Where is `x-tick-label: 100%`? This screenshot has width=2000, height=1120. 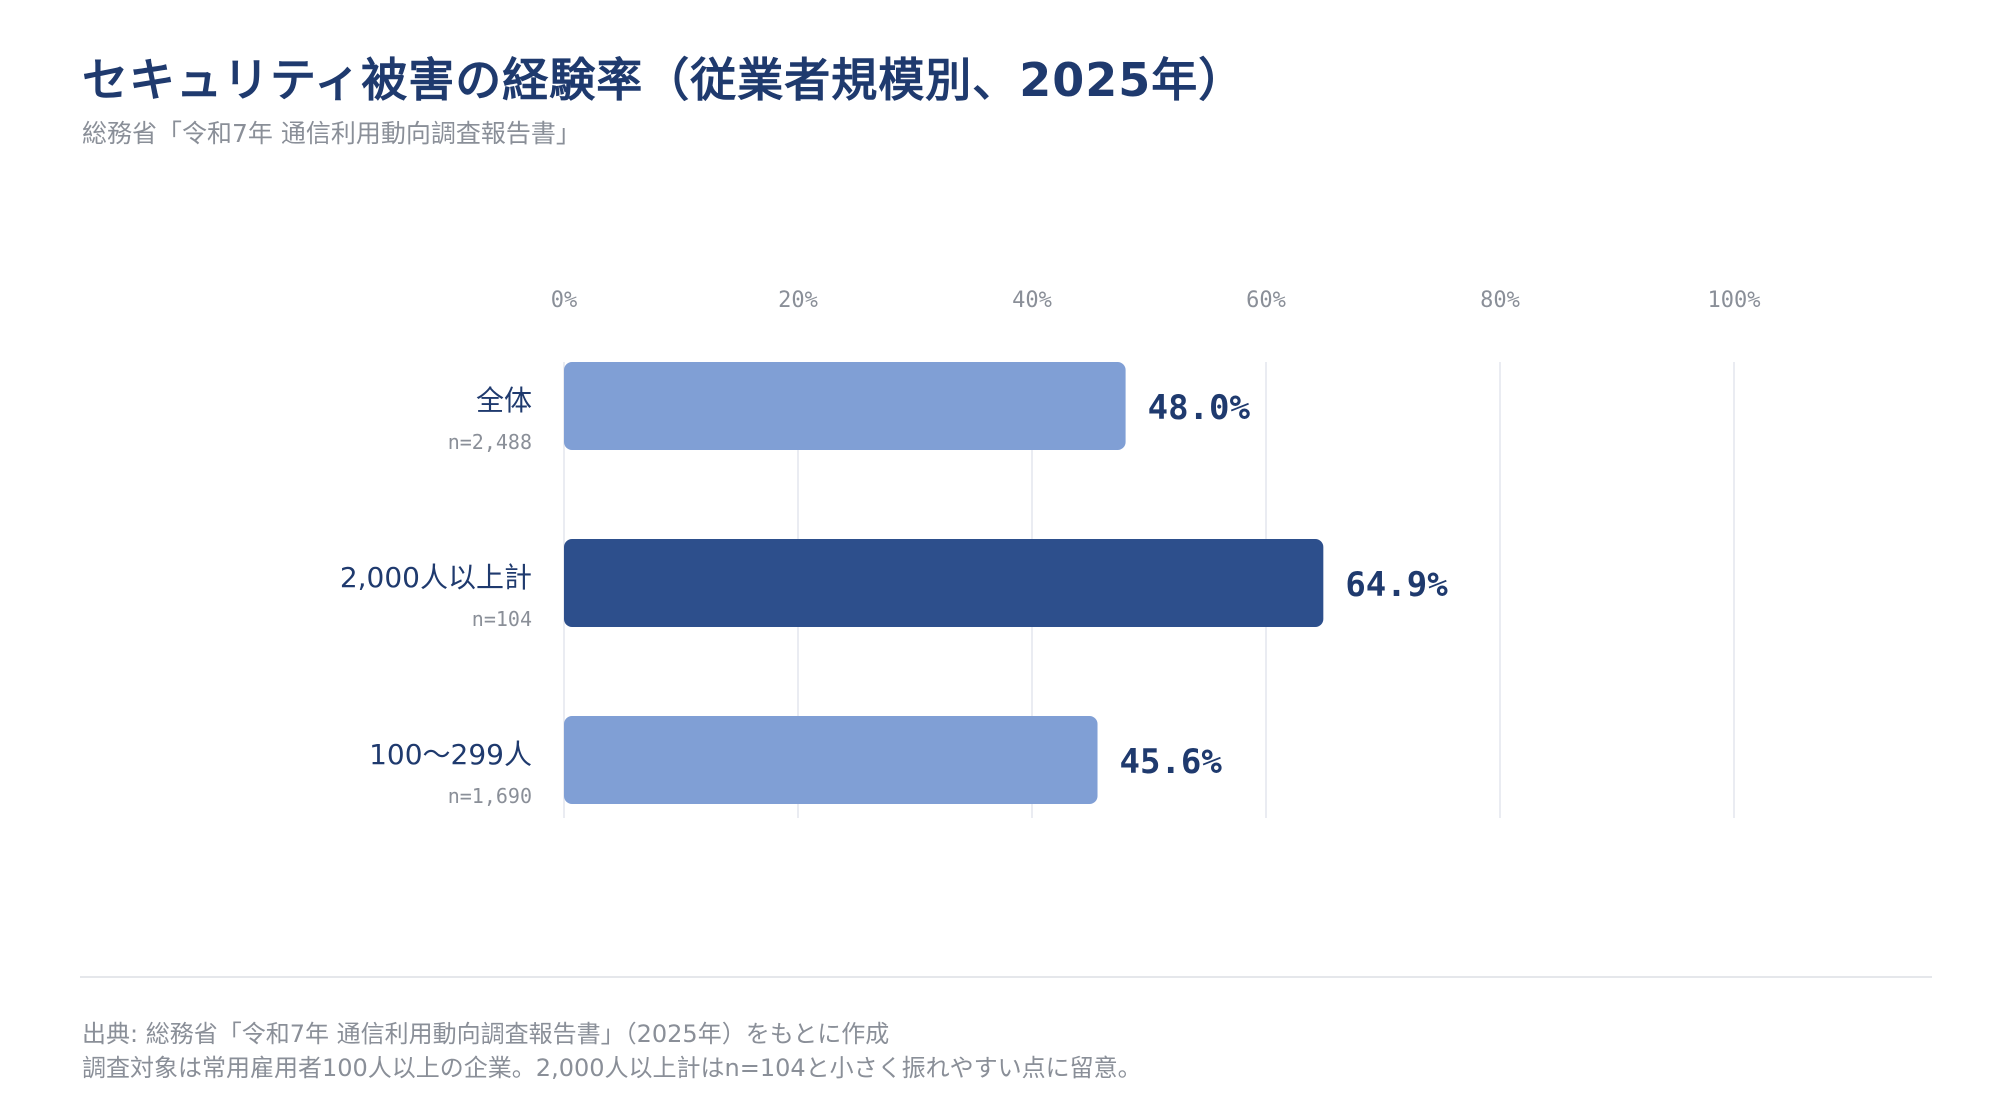 x-tick-label: 100% is located at coordinates (1734, 300).